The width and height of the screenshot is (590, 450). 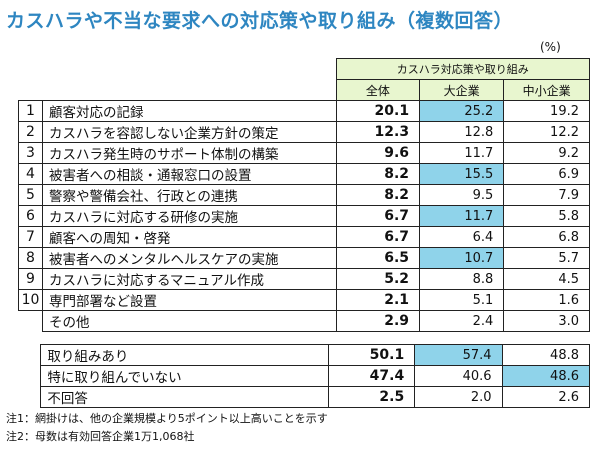 What do you see at coordinates (30, 279) in the screenshot?
I see `row-number: 9` at bounding box center [30, 279].